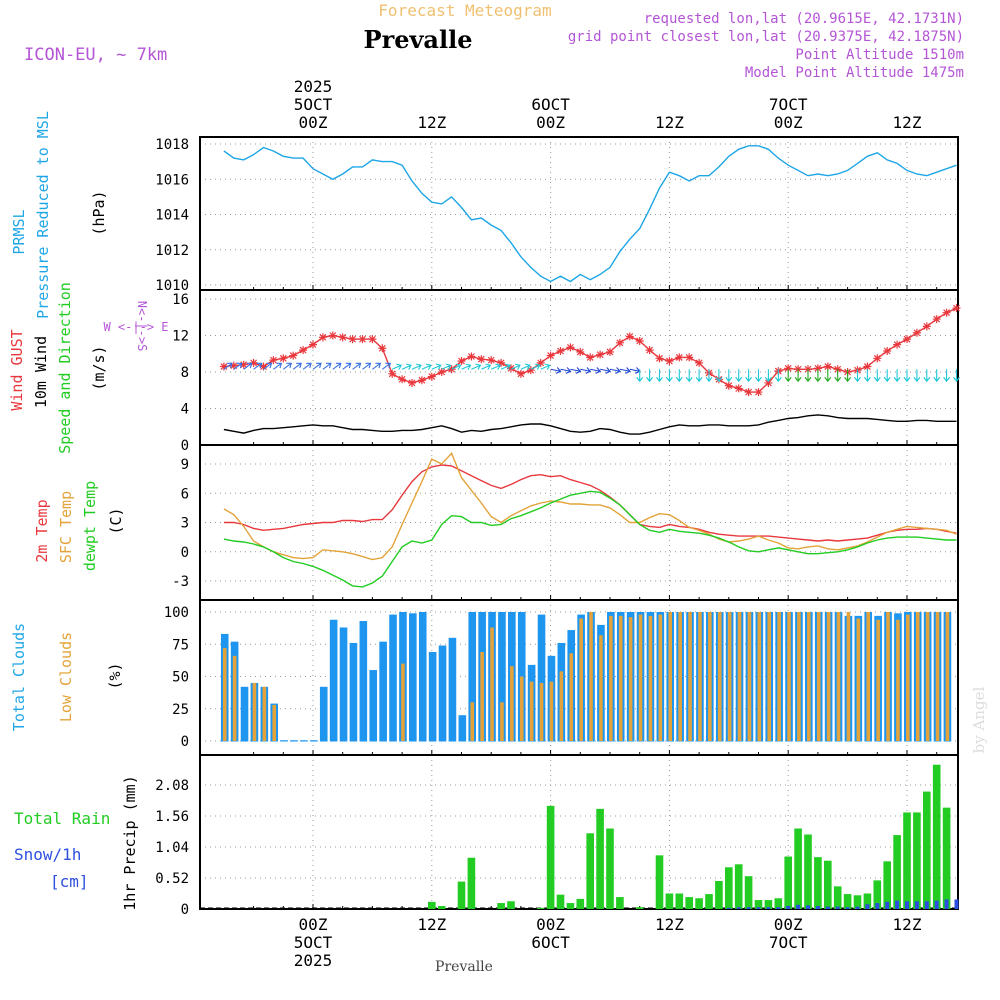  What do you see at coordinates (180, 710) in the screenshot?
I see `y-tick-label: 25` at bounding box center [180, 710].